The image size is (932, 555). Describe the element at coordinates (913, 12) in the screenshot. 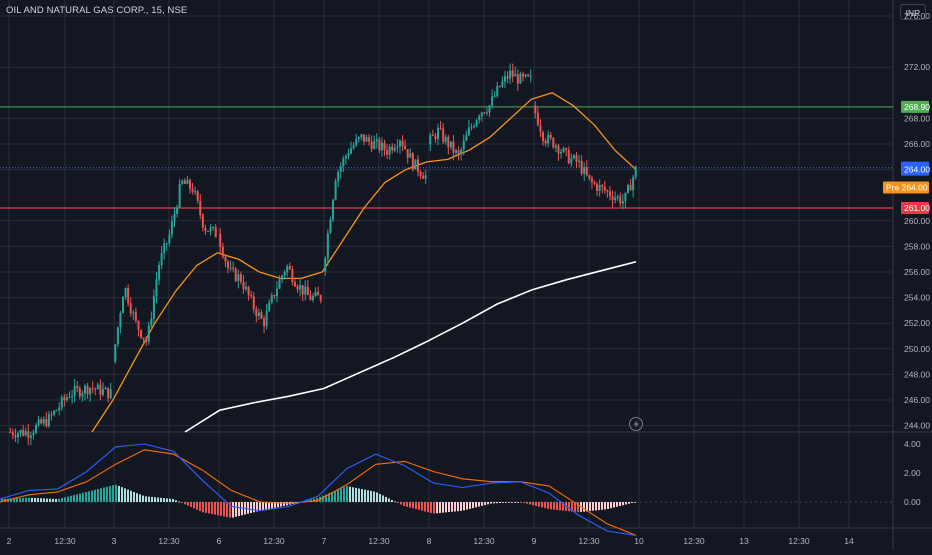

I see `currency-badge: INR` at that location.